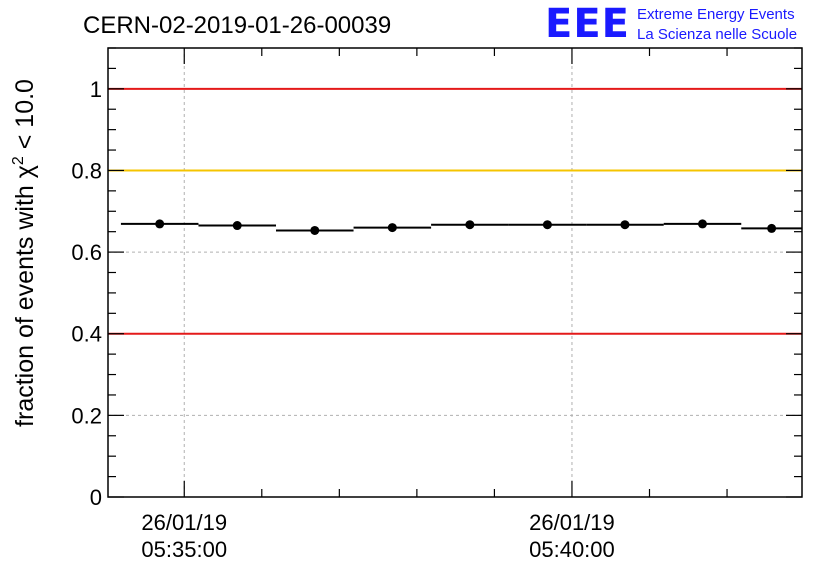  I want to click on y-tick-label-5: 1, so click(96, 89).